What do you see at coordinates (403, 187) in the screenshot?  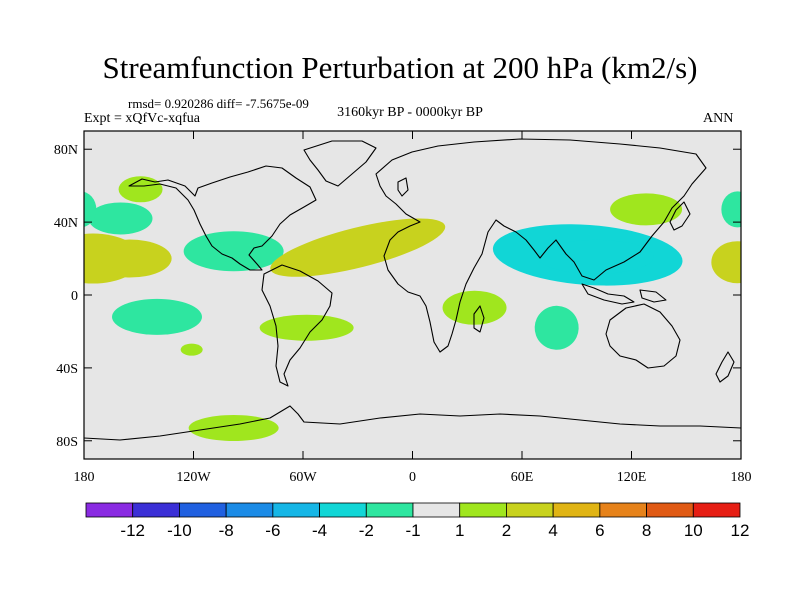 I see `british-isles-coast` at bounding box center [403, 187].